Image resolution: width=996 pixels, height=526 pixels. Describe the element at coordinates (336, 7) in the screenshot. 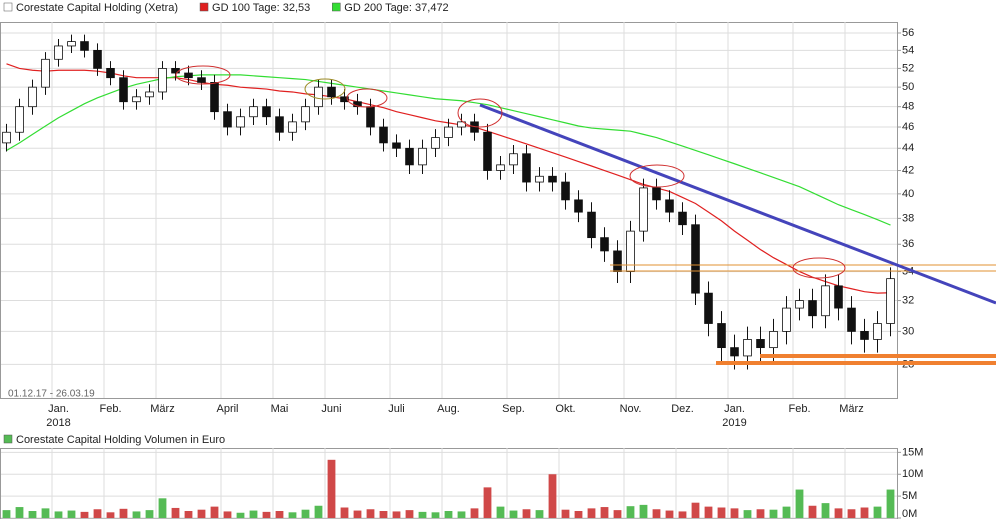

I see `legend-swatch` at that location.